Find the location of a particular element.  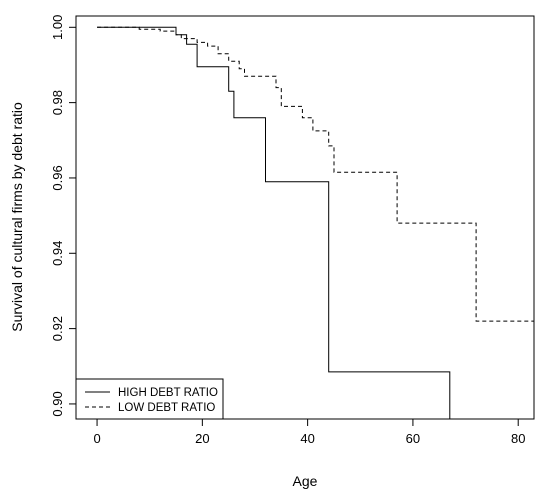

x-axis-label: Age is located at coordinates (305, 481).